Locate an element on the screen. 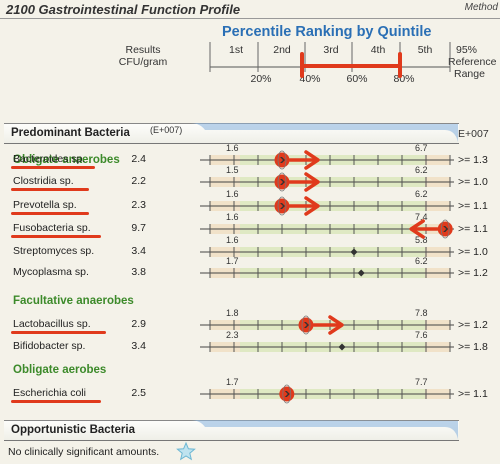 The image size is (500, 464). results-header: Results CFU/gram is located at coordinates (143, 56).